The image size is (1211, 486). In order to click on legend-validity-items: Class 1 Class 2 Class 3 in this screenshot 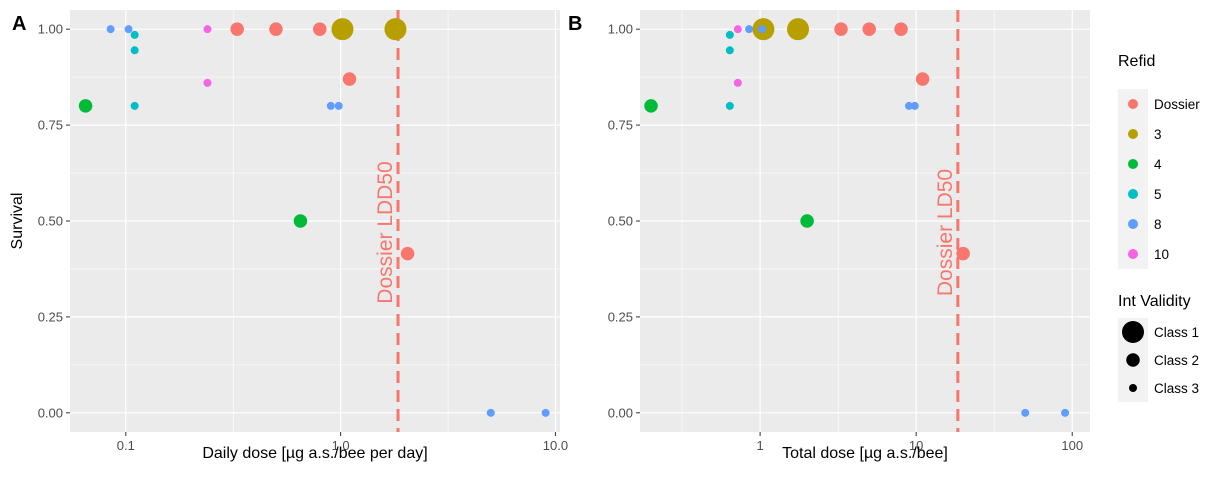, I will do `click(1158, 360)`.